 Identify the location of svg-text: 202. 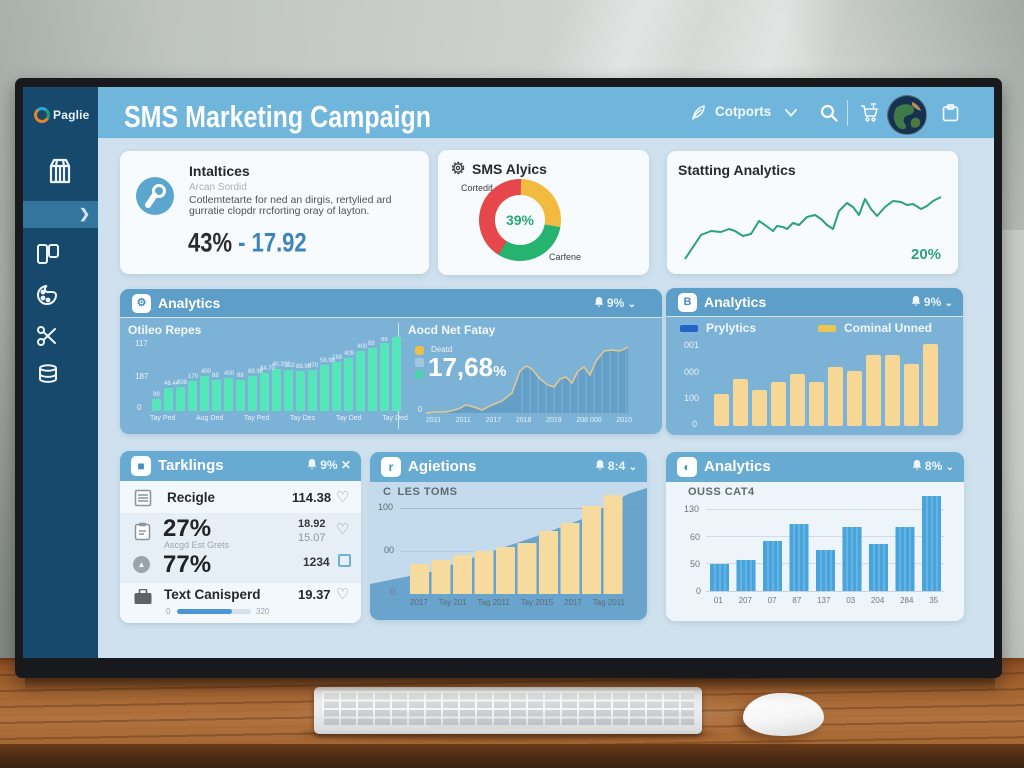
(290, 366).